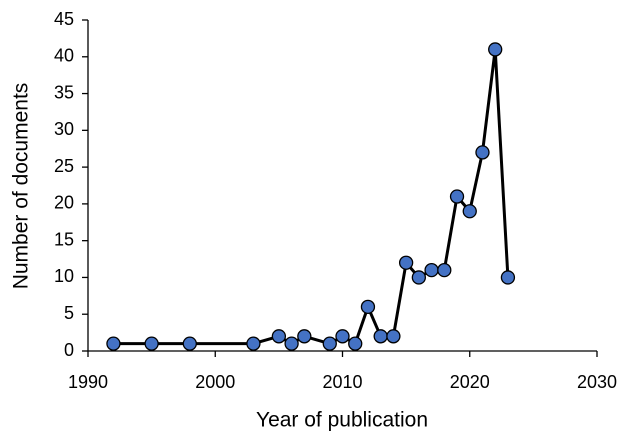 The width and height of the screenshot is (624, 437). What do you see at coordinates (69, 313) in the screenshot?
I see `y-tick-label: 5` at bounding box center [69, 313].